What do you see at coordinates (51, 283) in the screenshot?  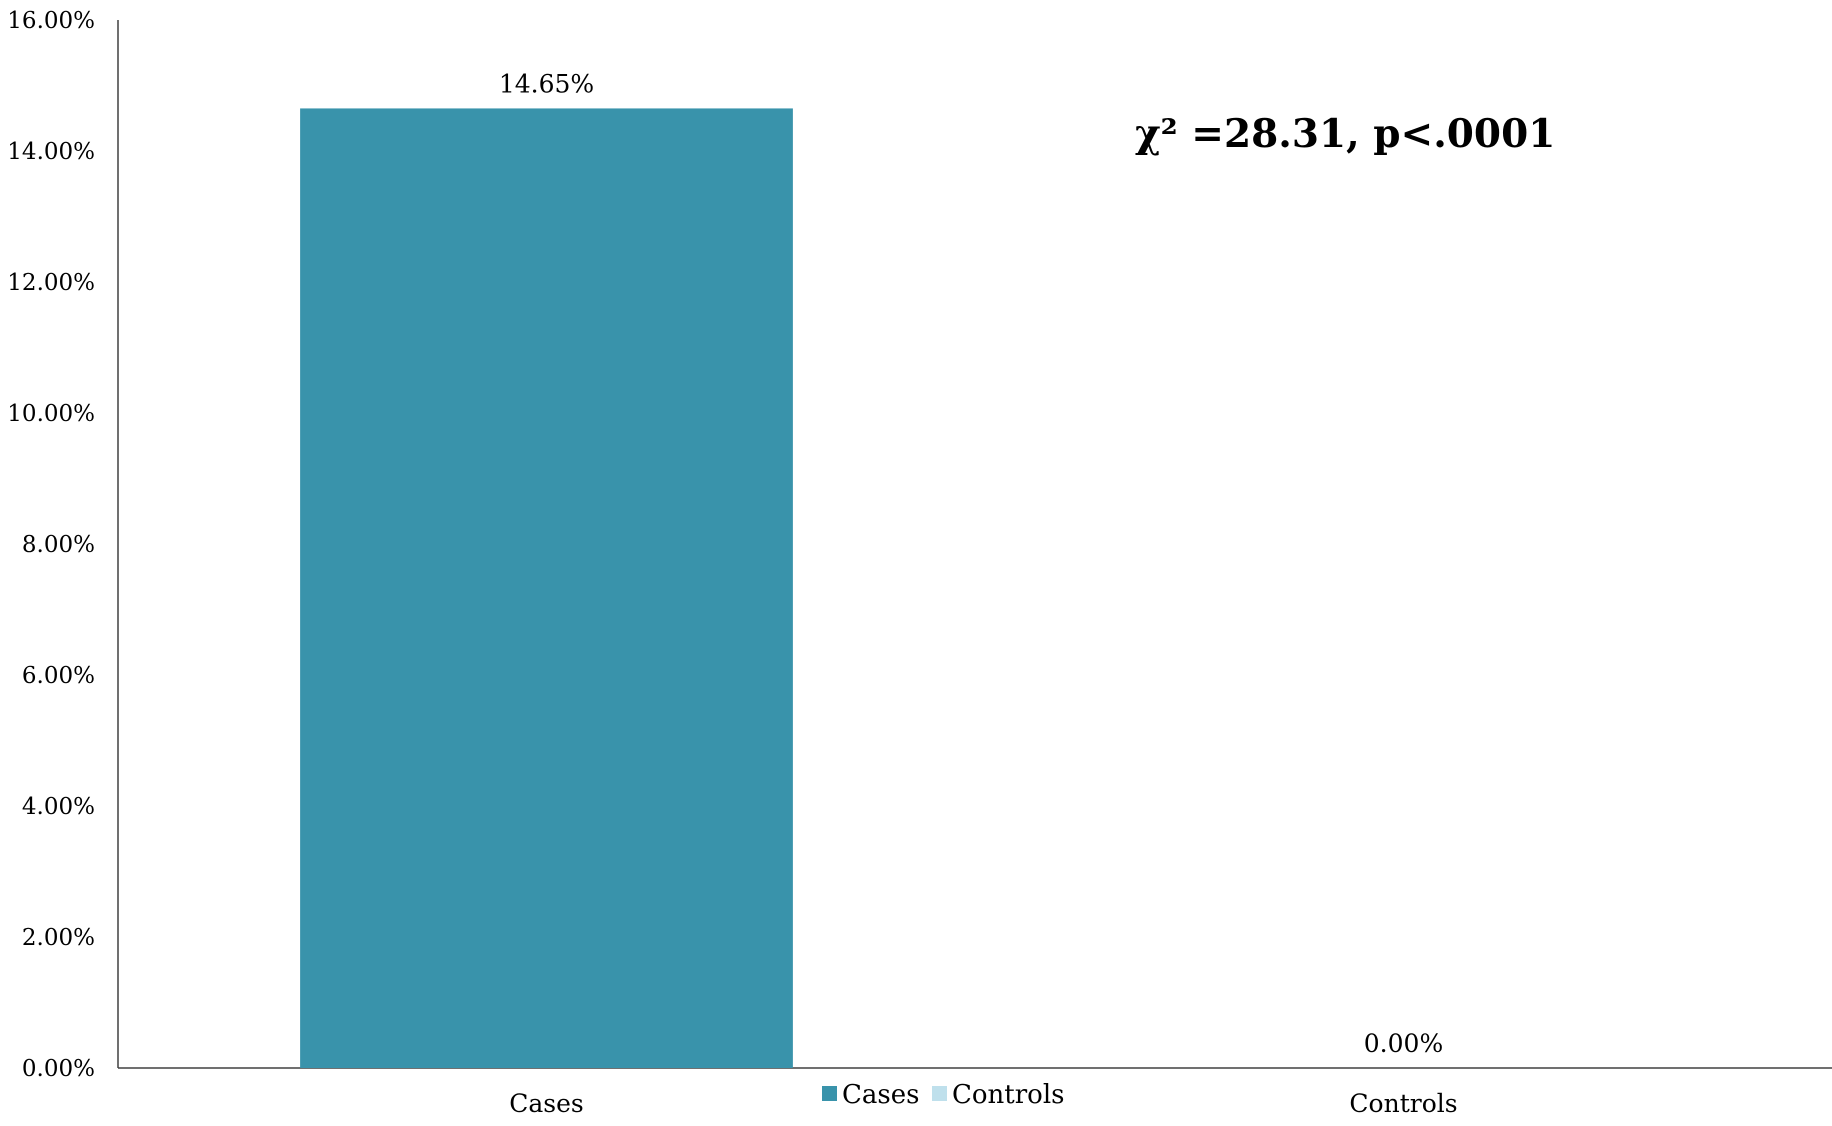 I see `y-tick-label: 12.00%` at bounding box center [51, 283].